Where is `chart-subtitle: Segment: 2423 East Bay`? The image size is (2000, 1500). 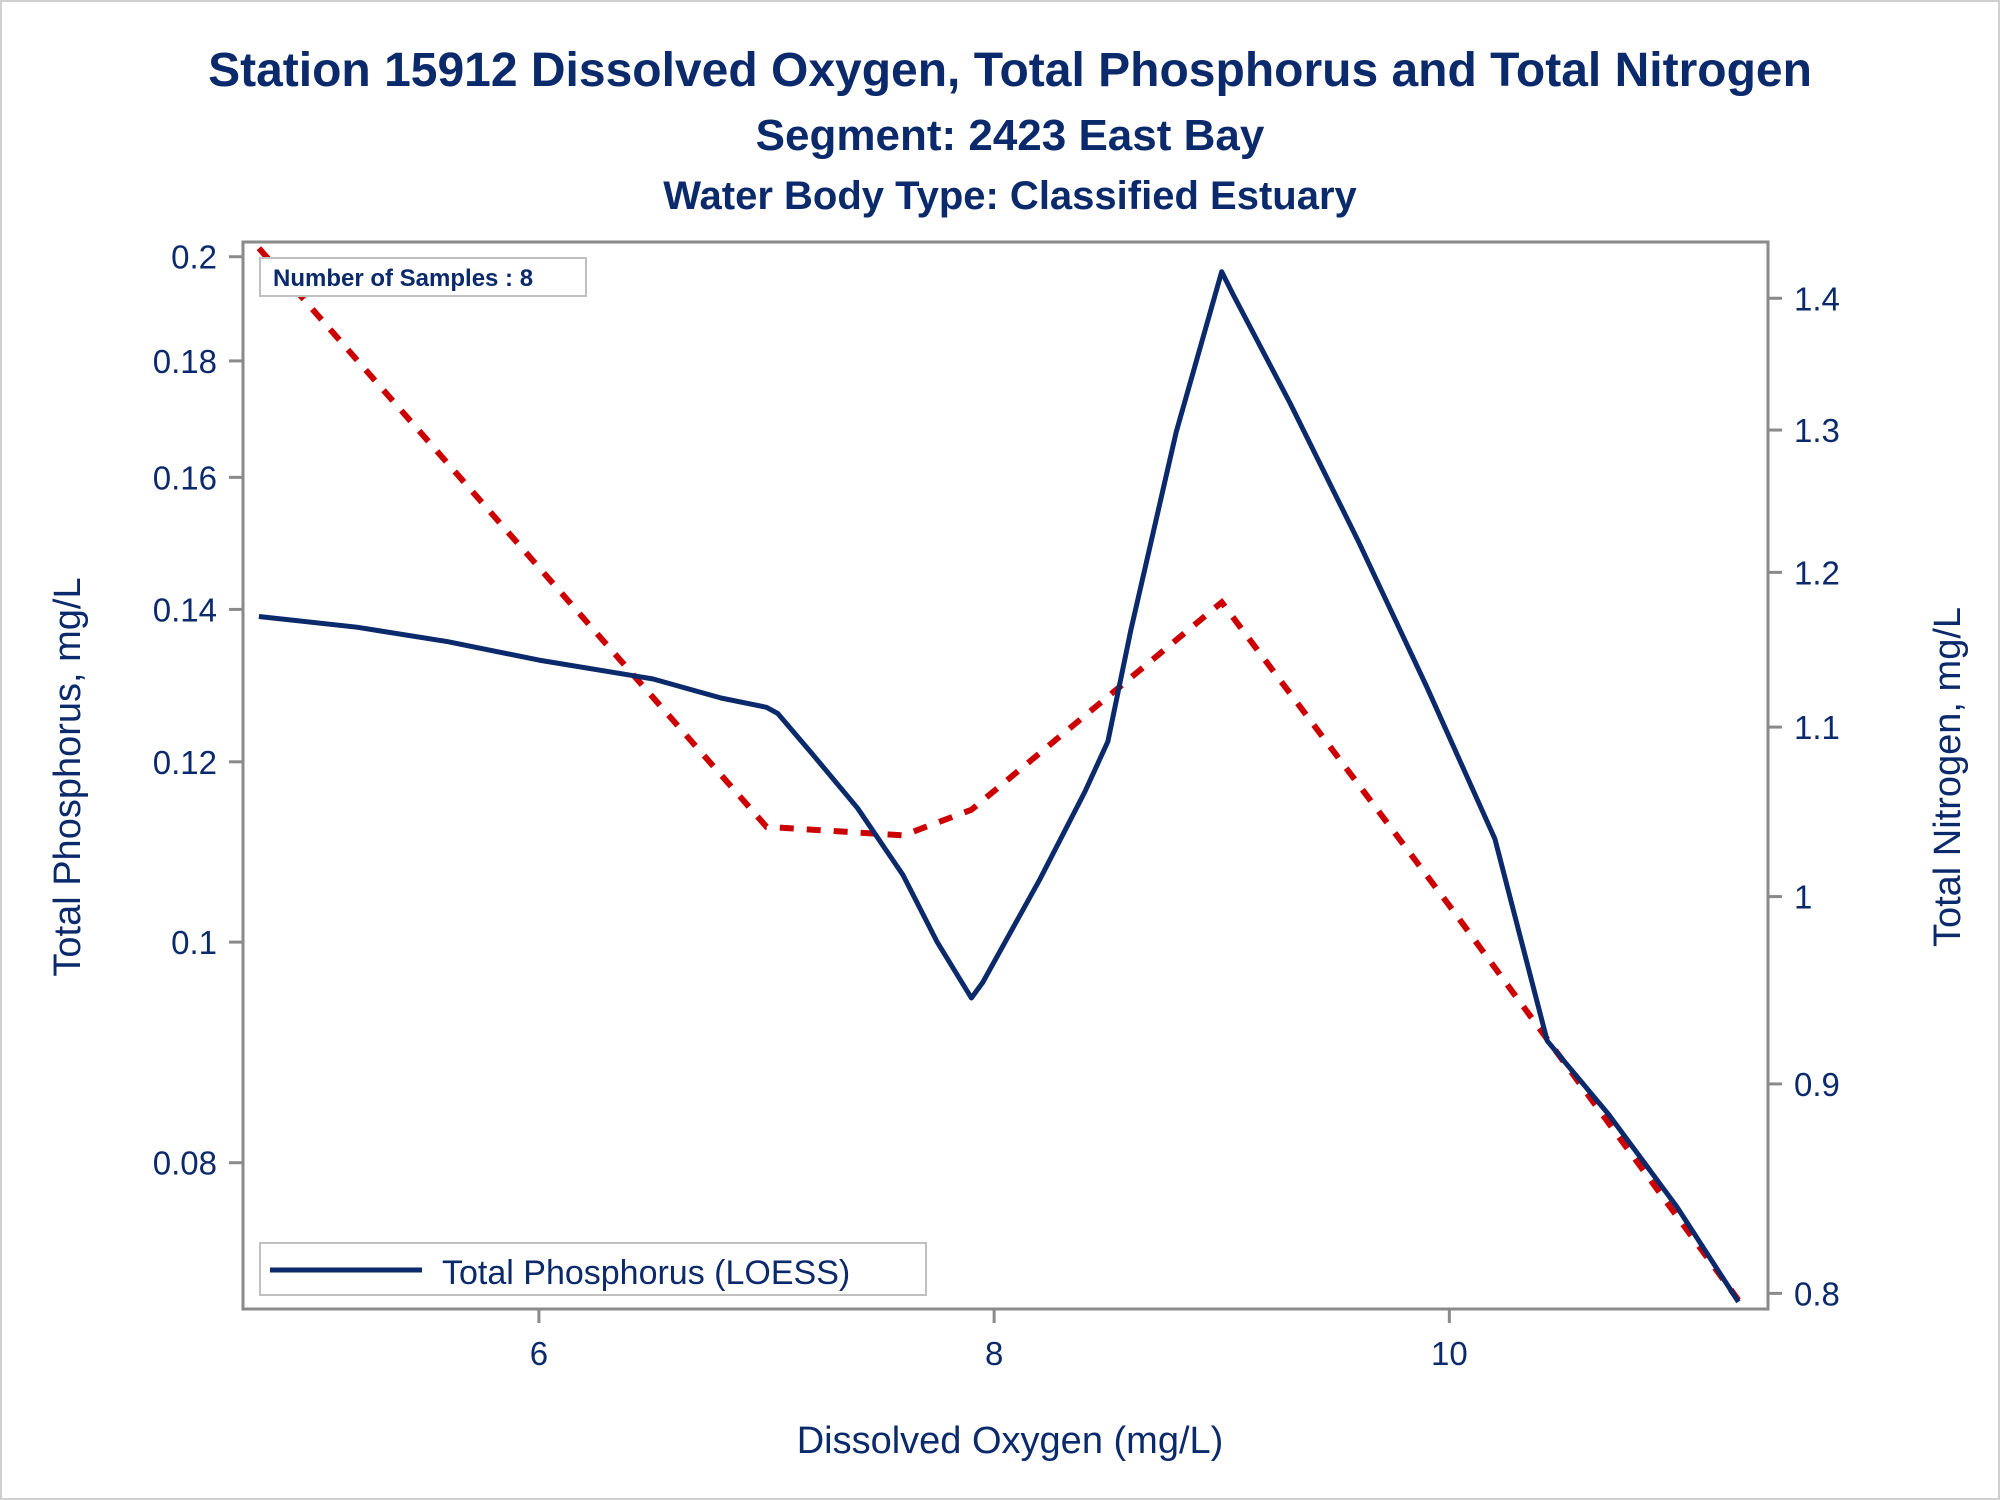
chart-subtitle: Segment: 2423 East Bay is located at coordinates (1010, 135).